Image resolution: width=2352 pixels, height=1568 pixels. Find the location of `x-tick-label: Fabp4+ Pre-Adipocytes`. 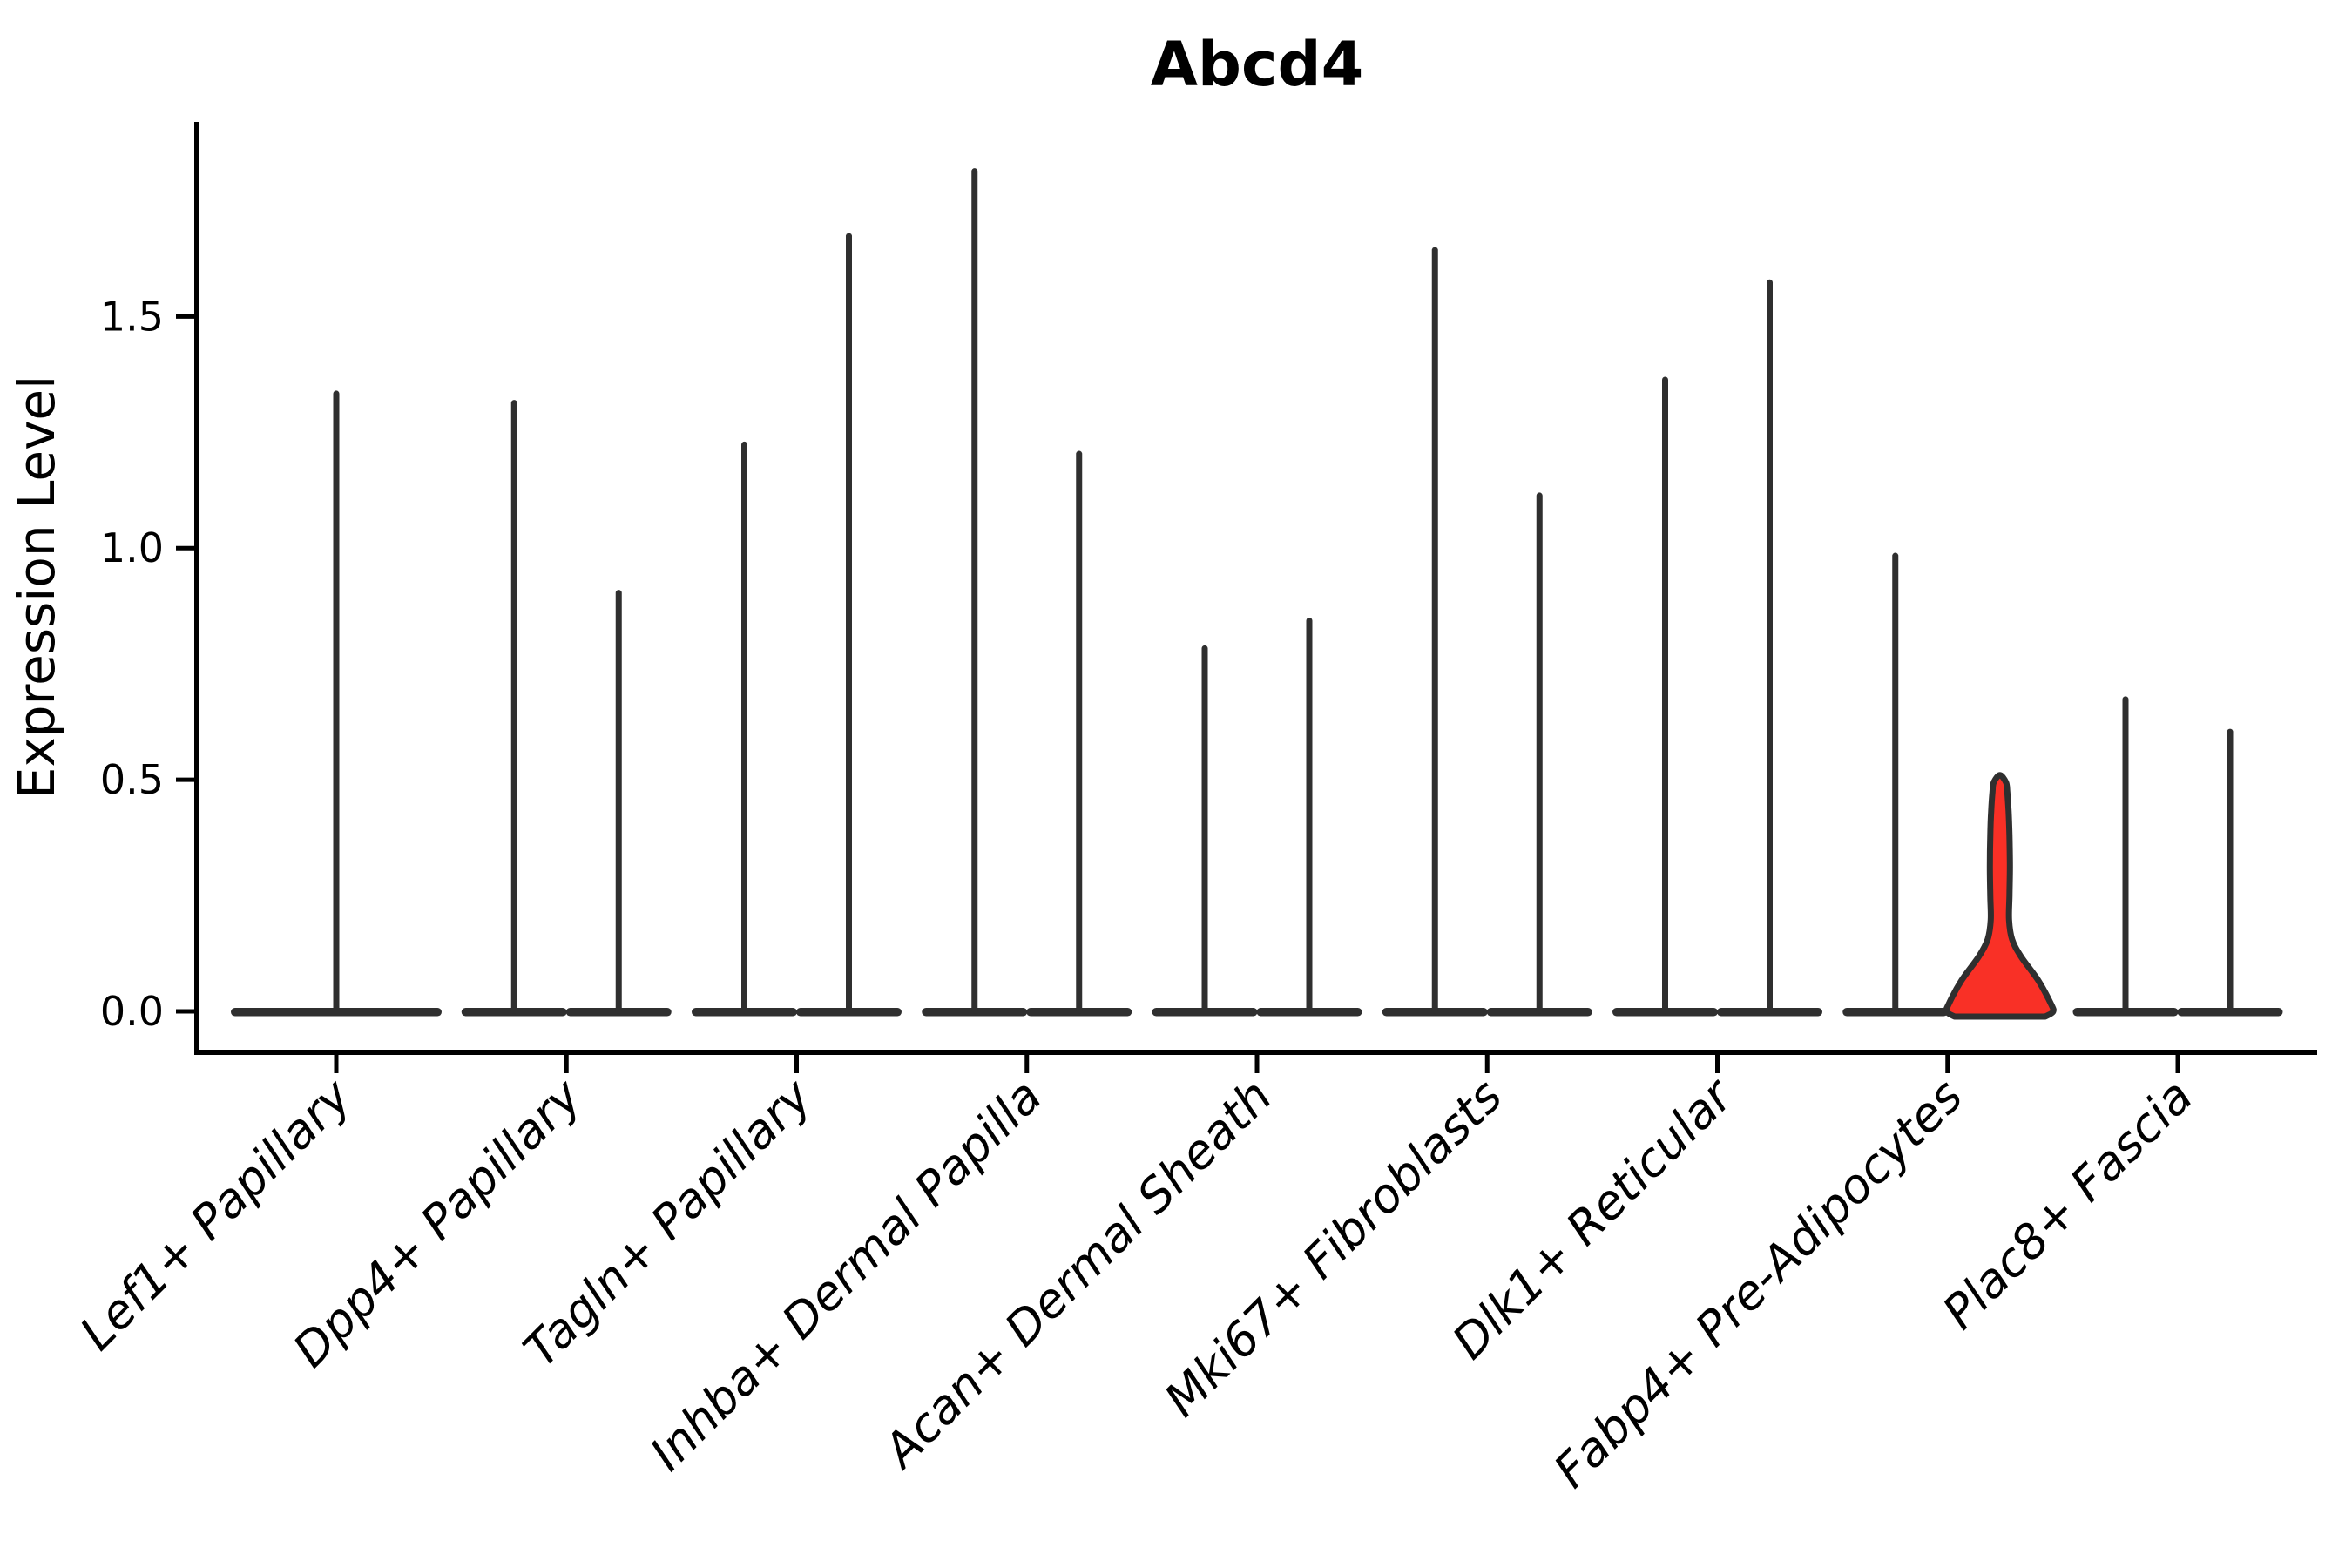

x-tick-label: Fabp4+ Pre-Adipocytes is located at coordinates (1758, 1283).